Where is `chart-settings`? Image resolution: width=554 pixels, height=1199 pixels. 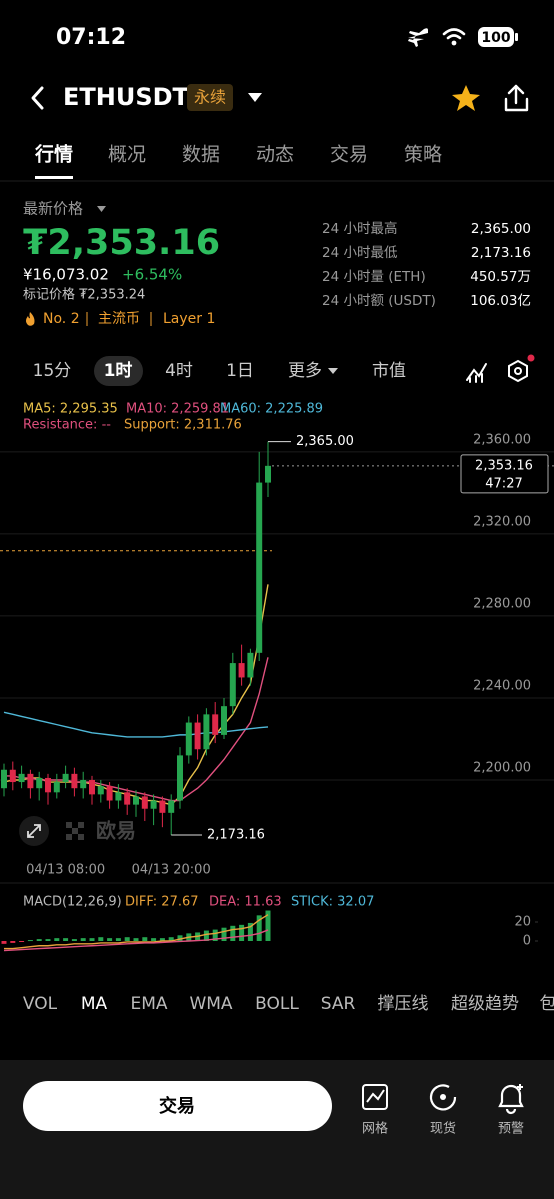 chart-settings is located at coordinates (518, 371).